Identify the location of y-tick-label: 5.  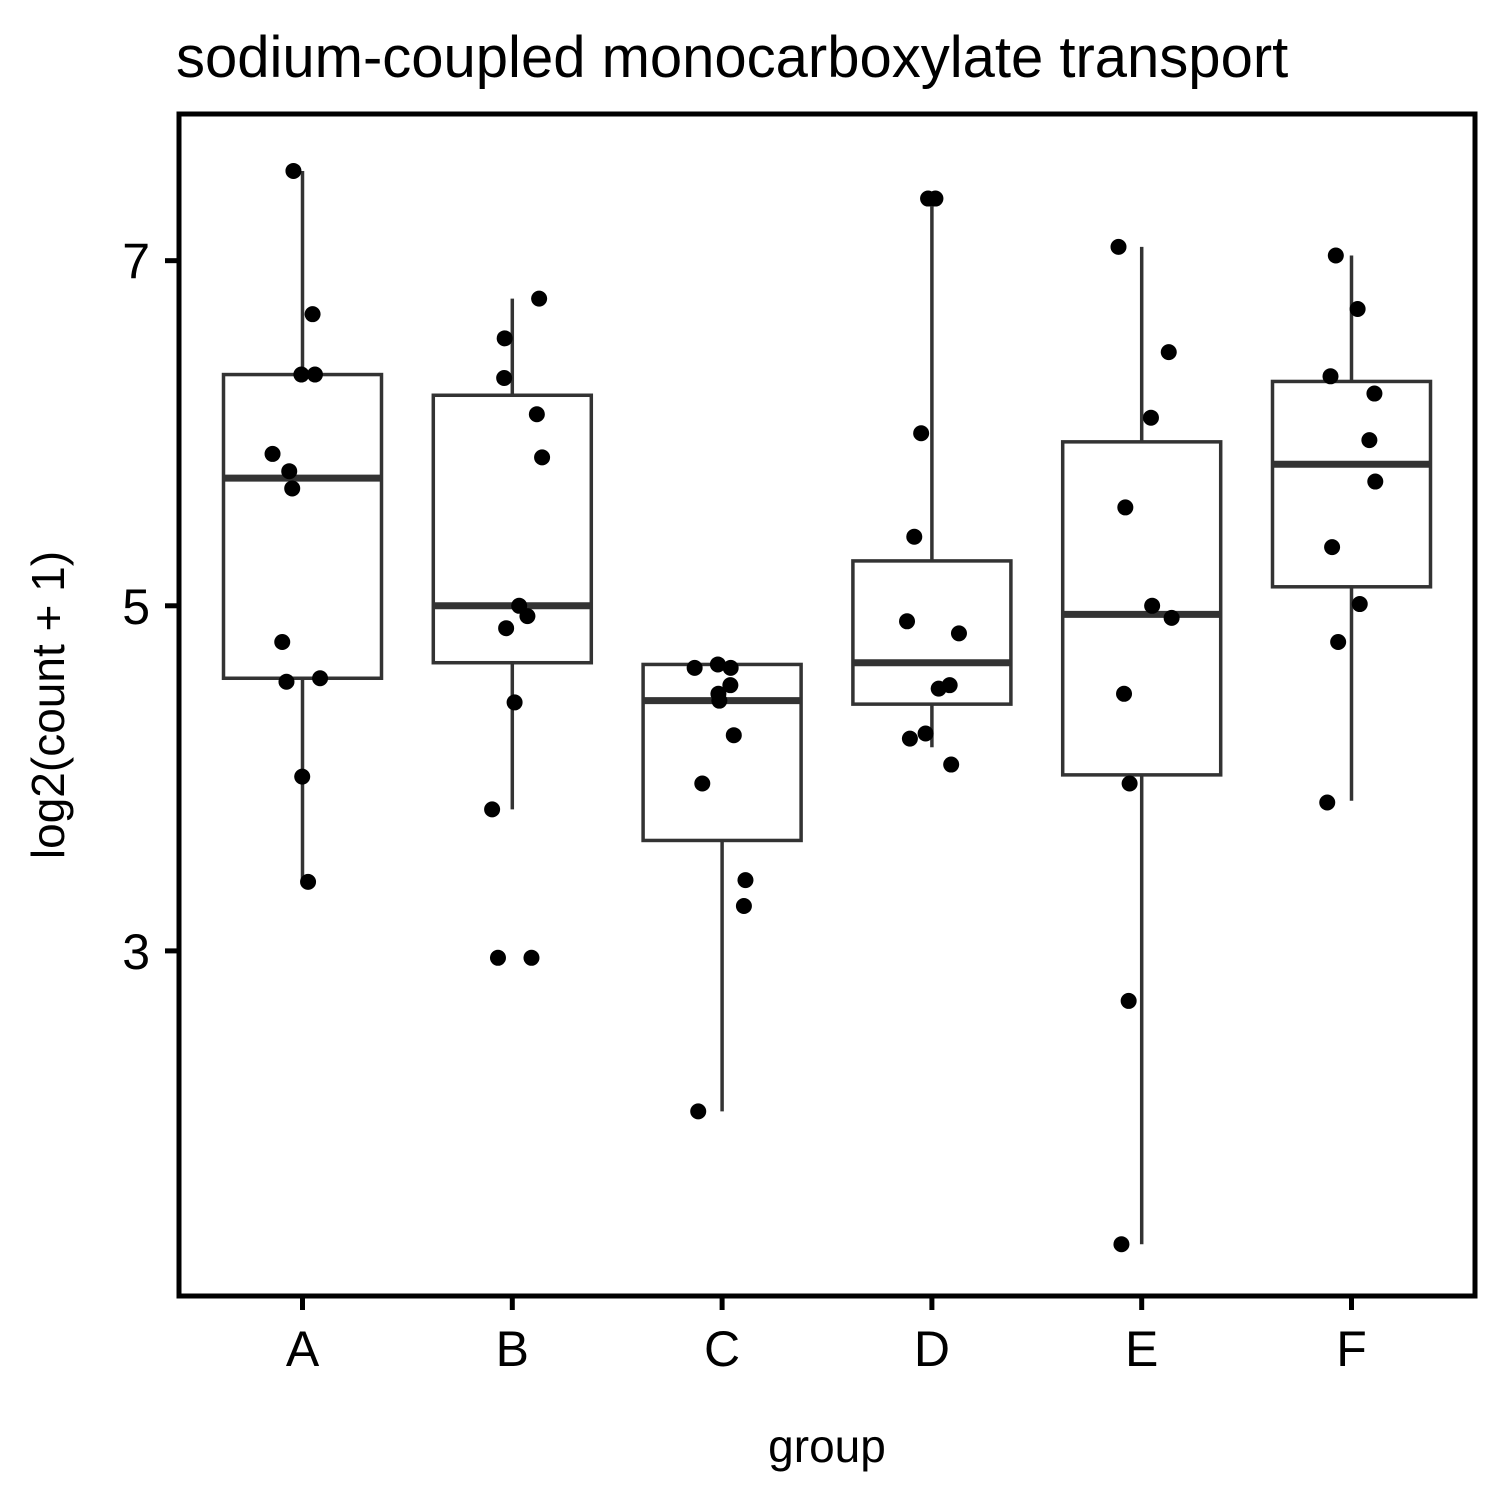
(136, 607).